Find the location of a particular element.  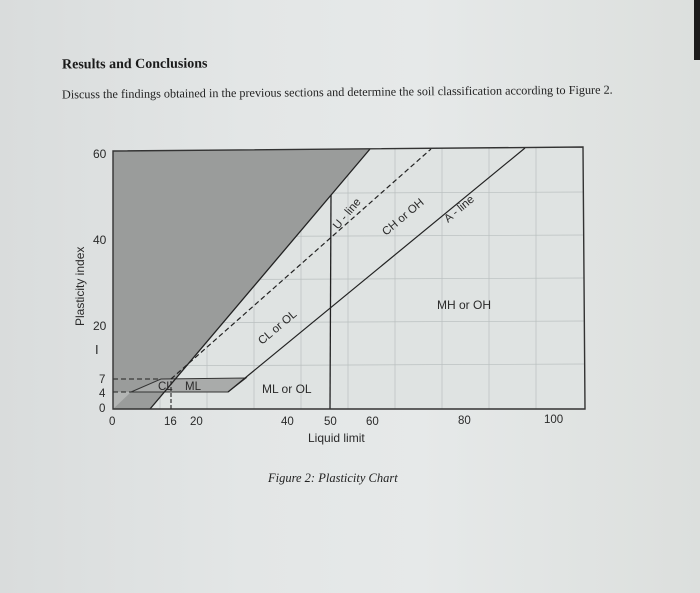

label-cl: CL is located at coordinates (165, 387).